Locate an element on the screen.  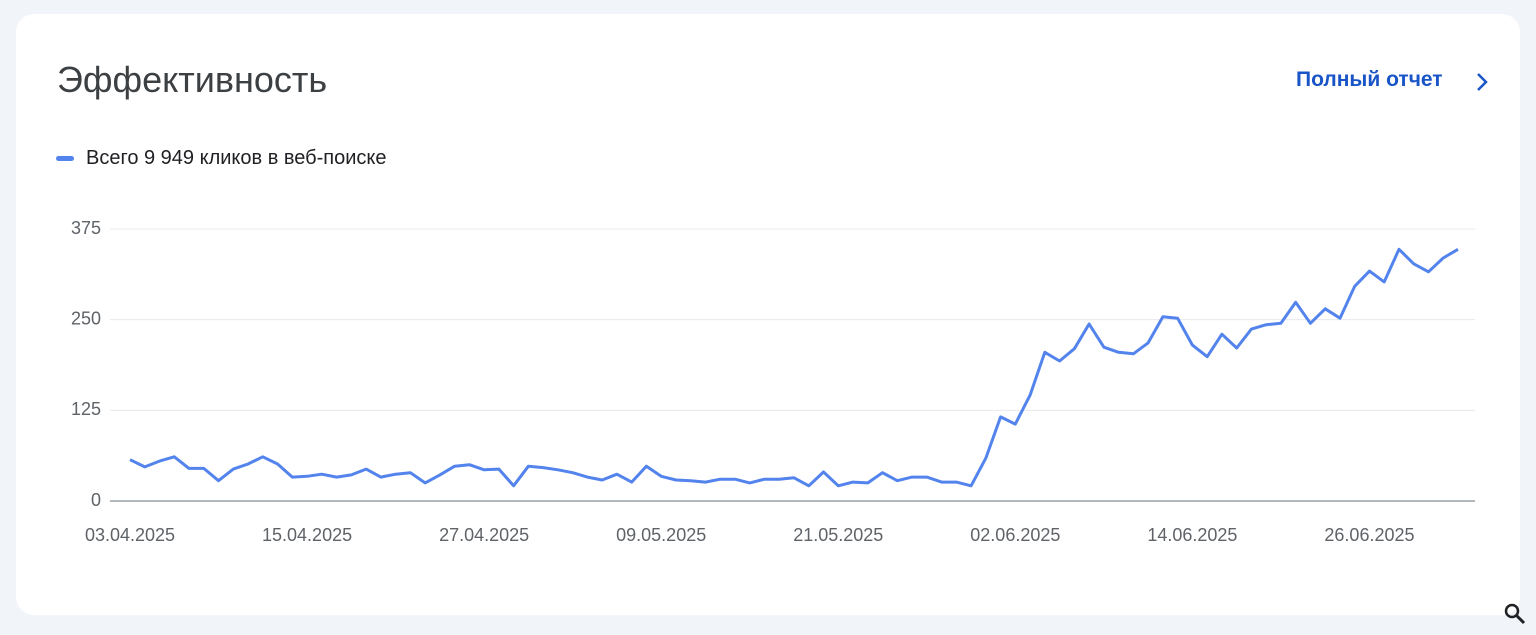
x-tick-label: 14.06.2025 is located at coordinates (1192, 535).